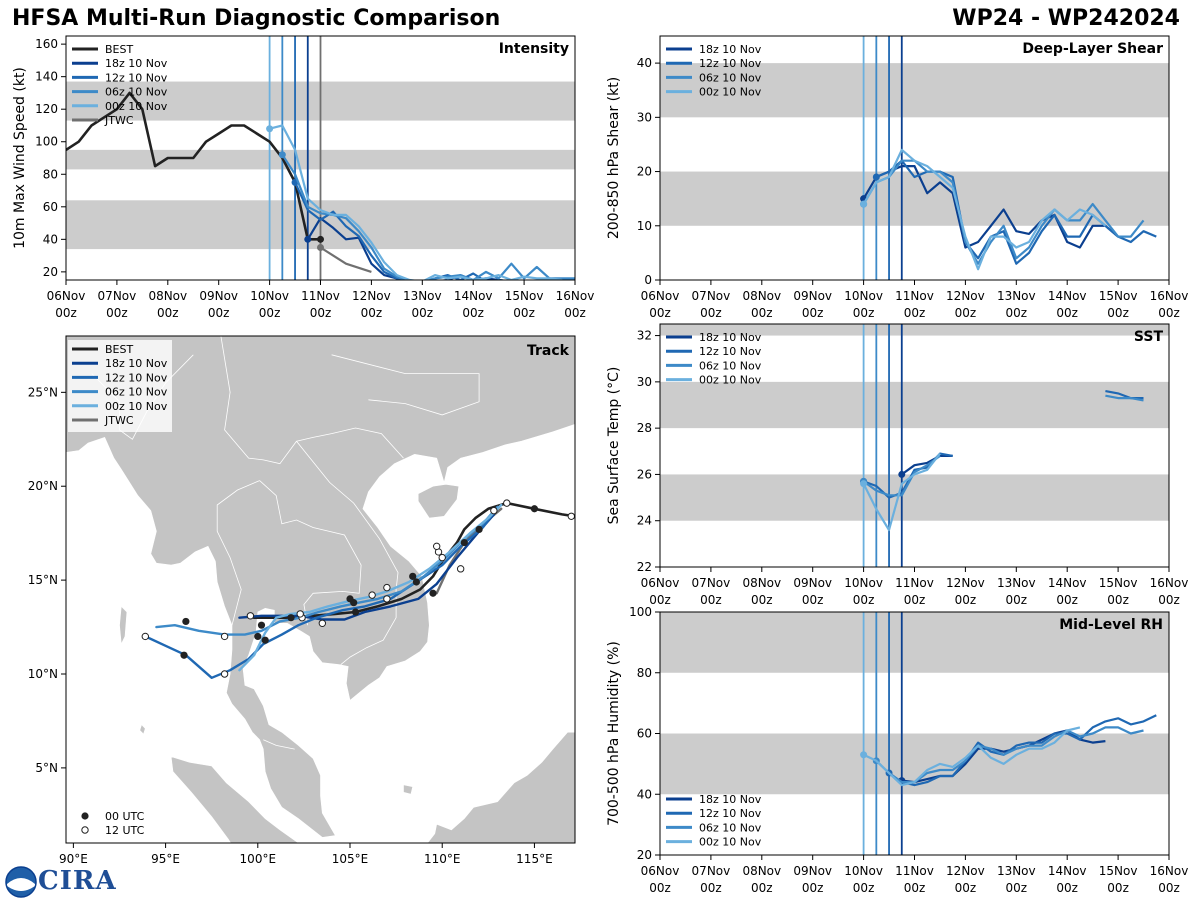  I want to click on series-line-06z-10-Nov, so click(1003, 212).